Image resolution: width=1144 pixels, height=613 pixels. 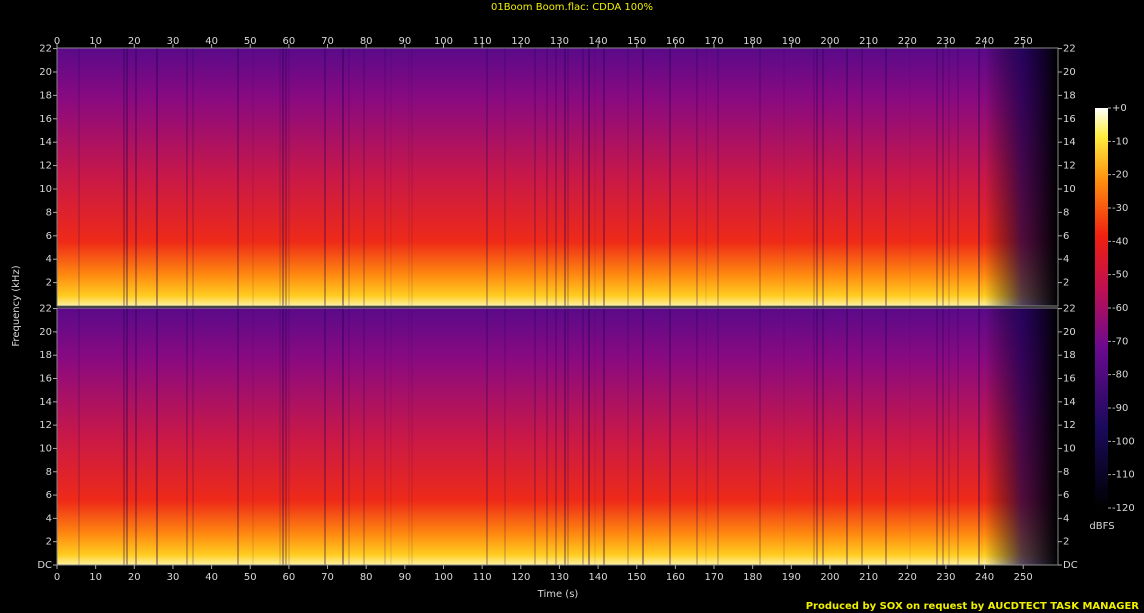 I want to click on colorbar-tick-label: +0, so click(x=1119, y=108).